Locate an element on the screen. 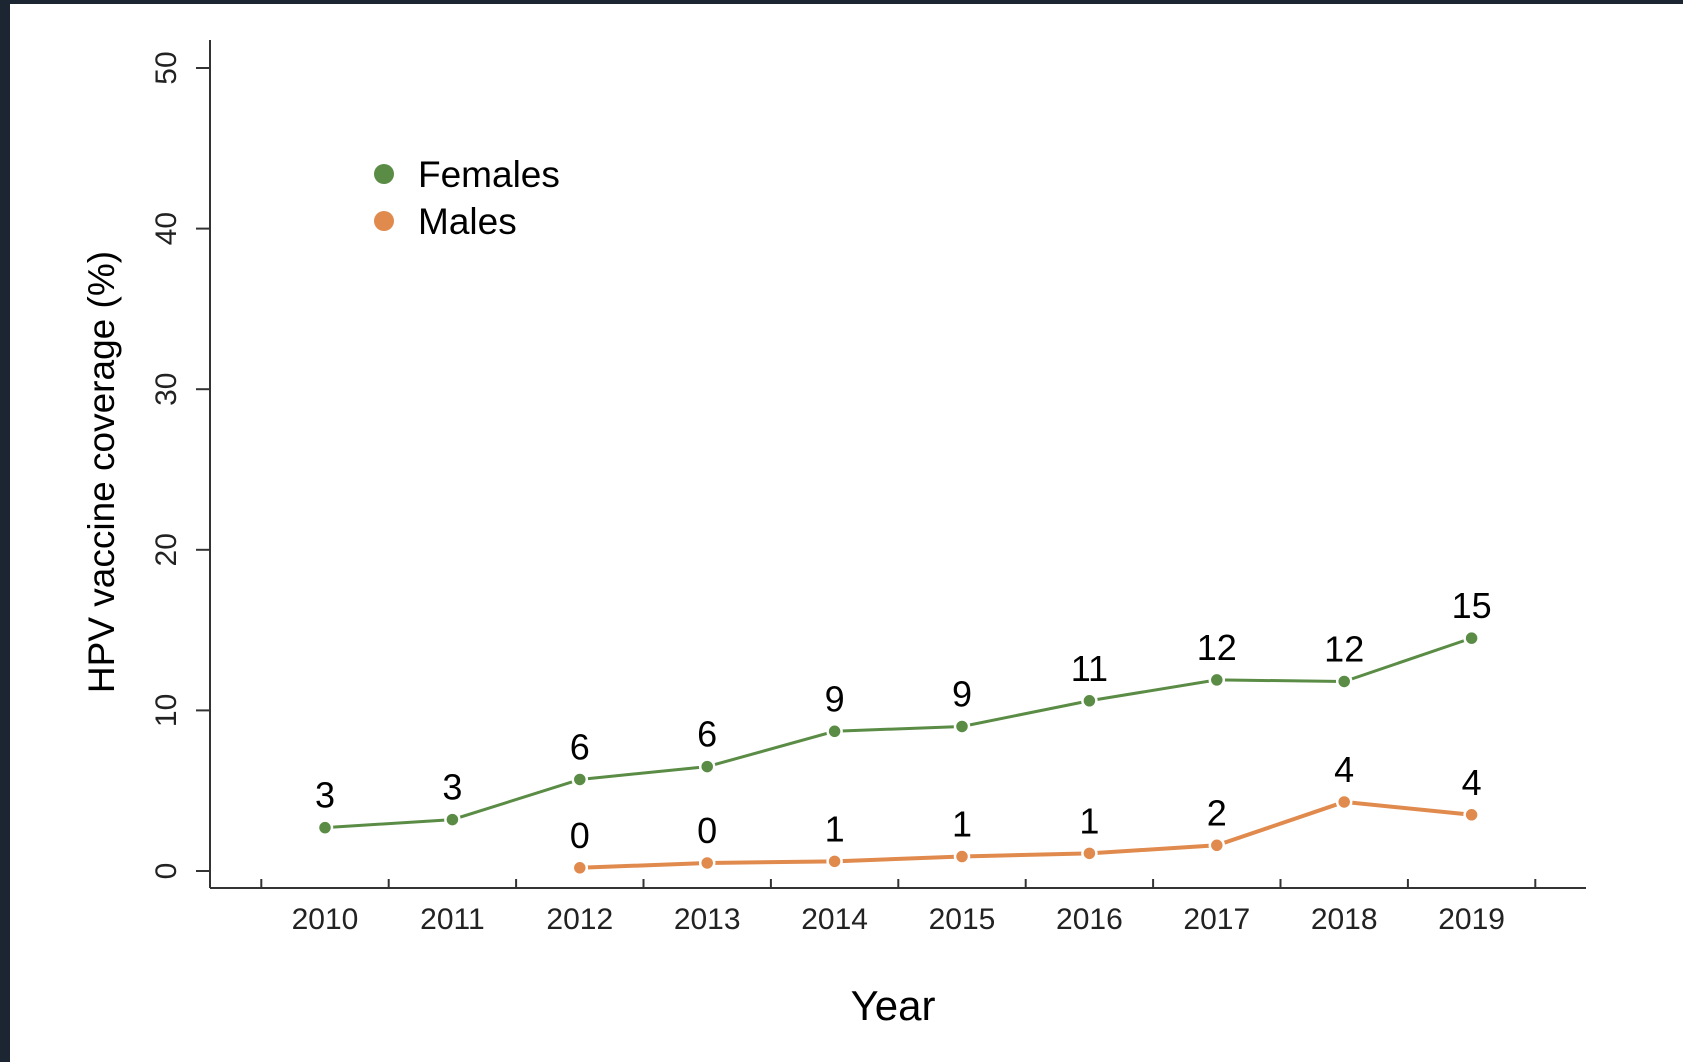 Image resolution: width=1683 pixels, height=1062 pixels. x-tick-label: 2018 is located at coordinates (1344, 919).